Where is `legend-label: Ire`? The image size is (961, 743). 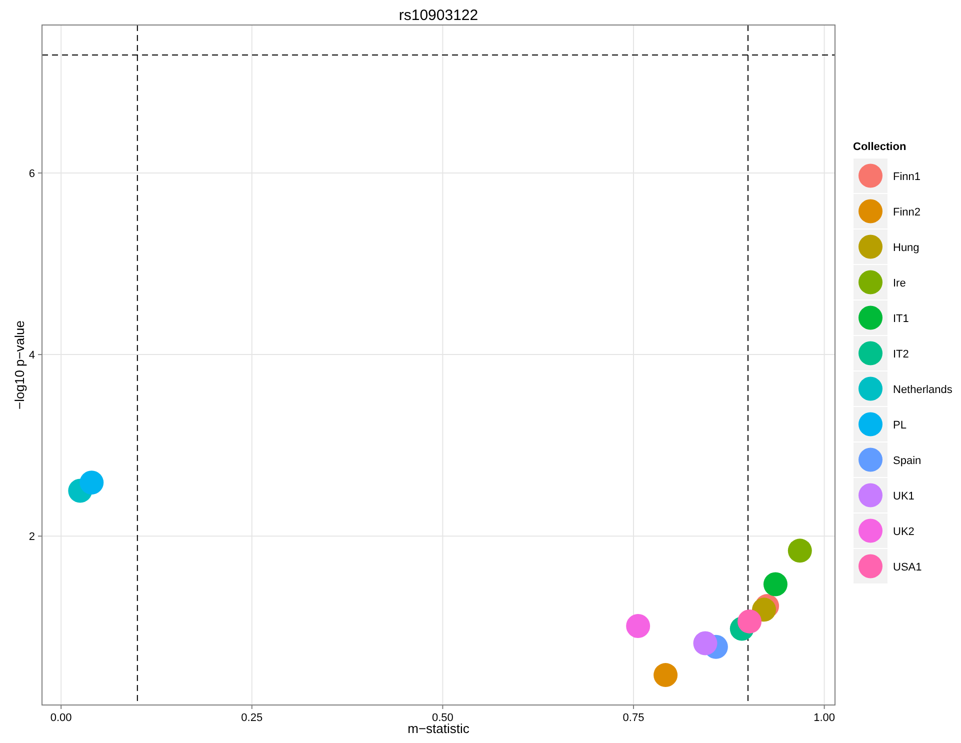
legend-label: Ire is located at coordinates (899, 283).